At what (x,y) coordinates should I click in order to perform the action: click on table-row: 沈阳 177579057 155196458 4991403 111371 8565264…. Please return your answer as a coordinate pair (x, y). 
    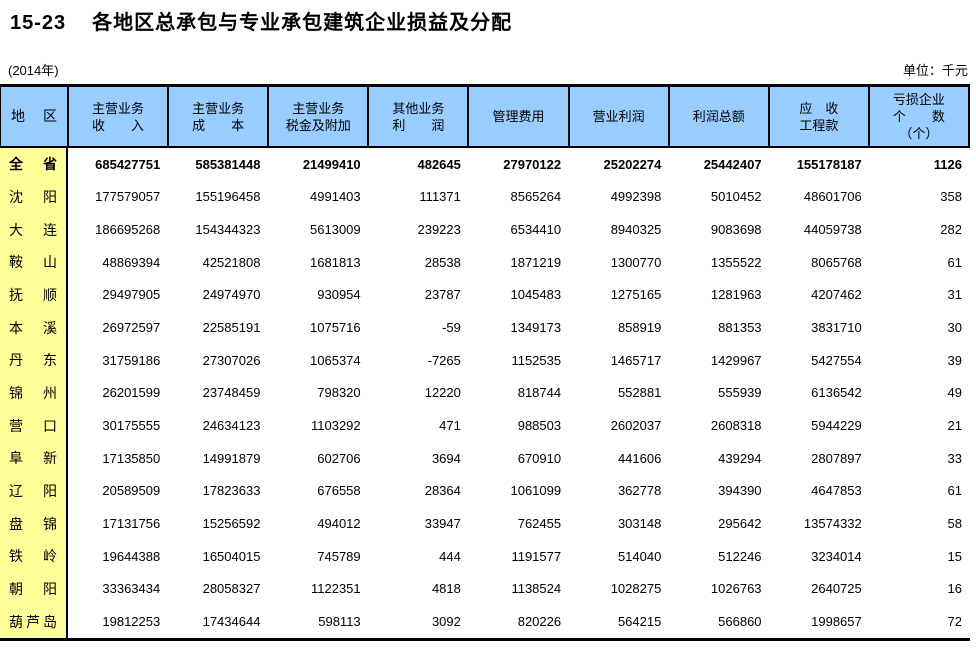
    Looking at the image, I should click on (485, 197).